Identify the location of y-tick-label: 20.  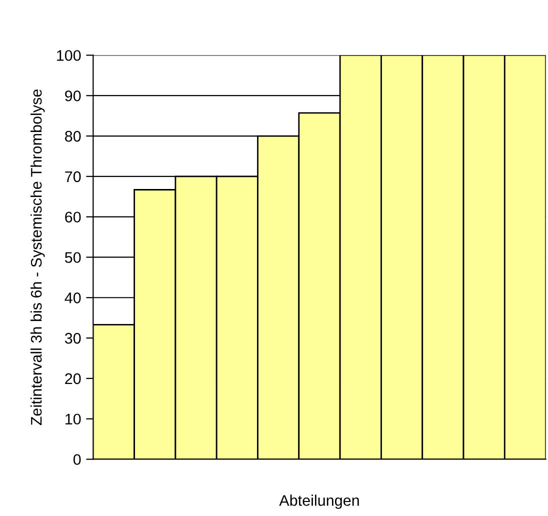
(73, 378).